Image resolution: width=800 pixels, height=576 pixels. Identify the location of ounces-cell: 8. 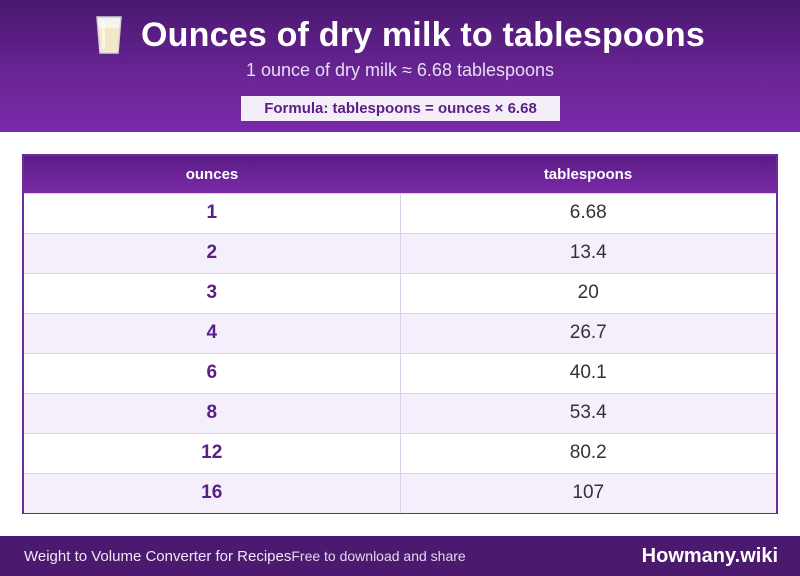
(212, 412).